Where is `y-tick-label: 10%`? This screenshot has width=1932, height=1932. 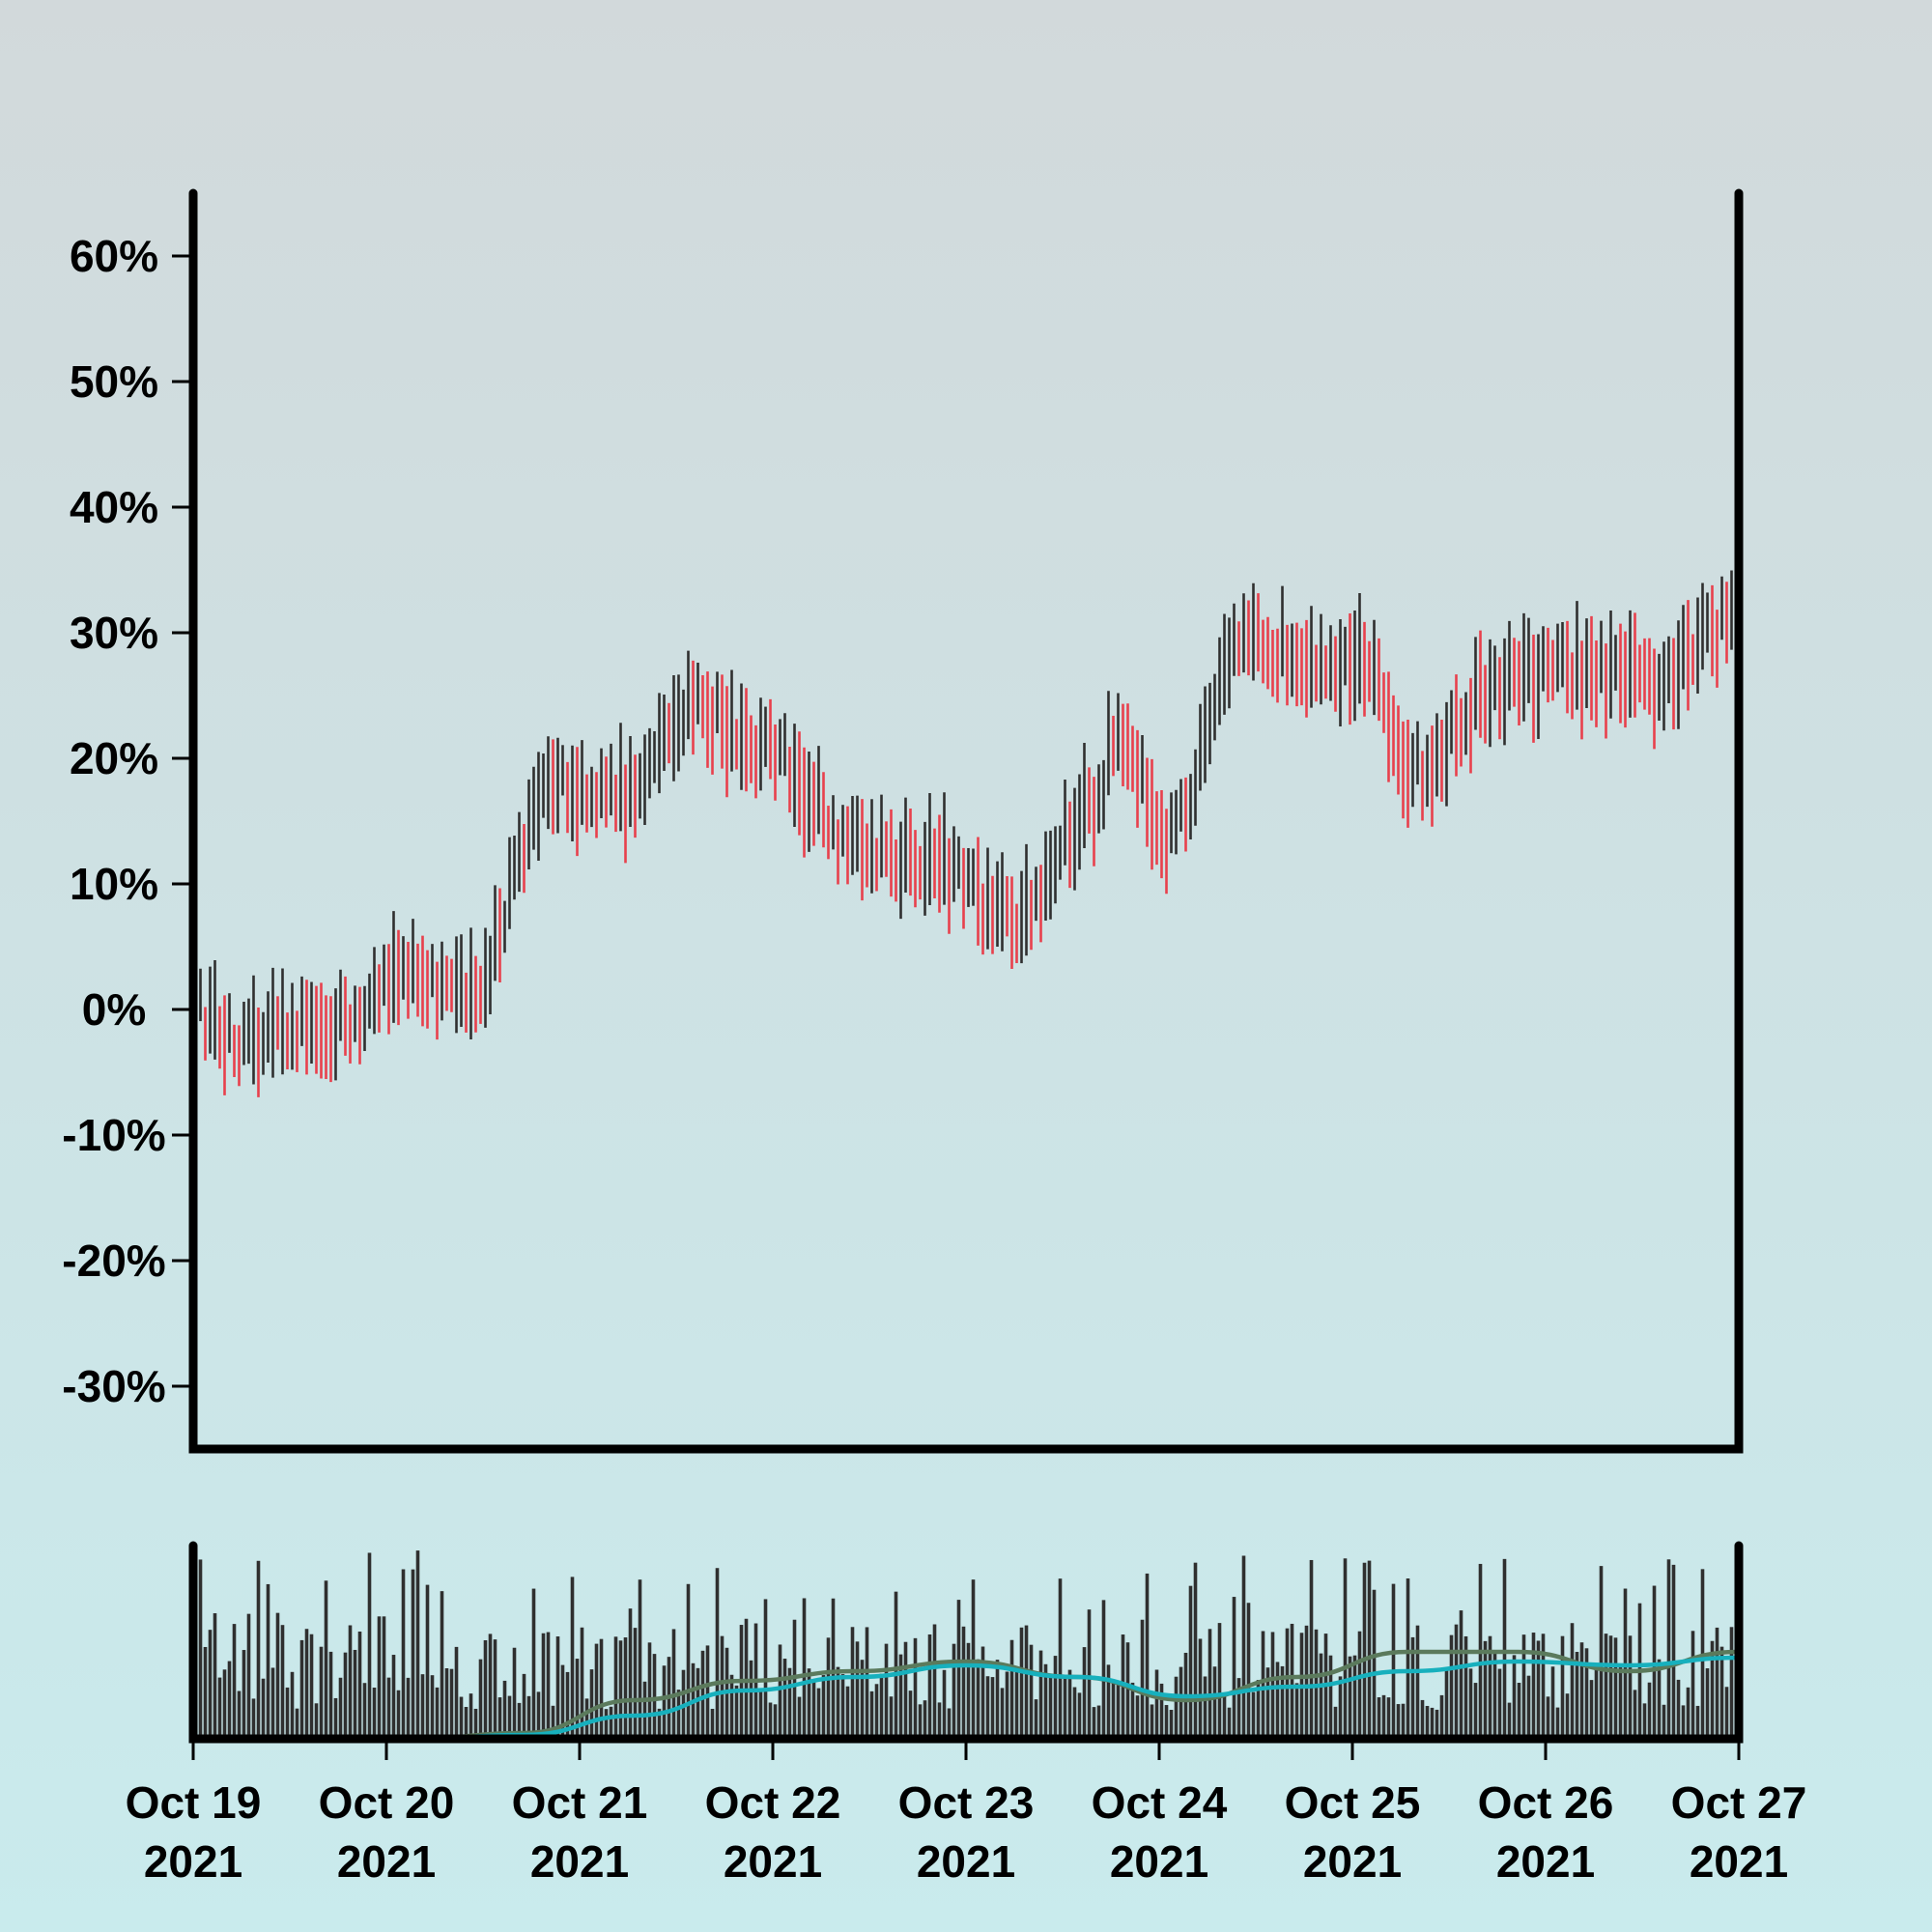 y-tick-label: 10% is located at coordinates (114, 884).